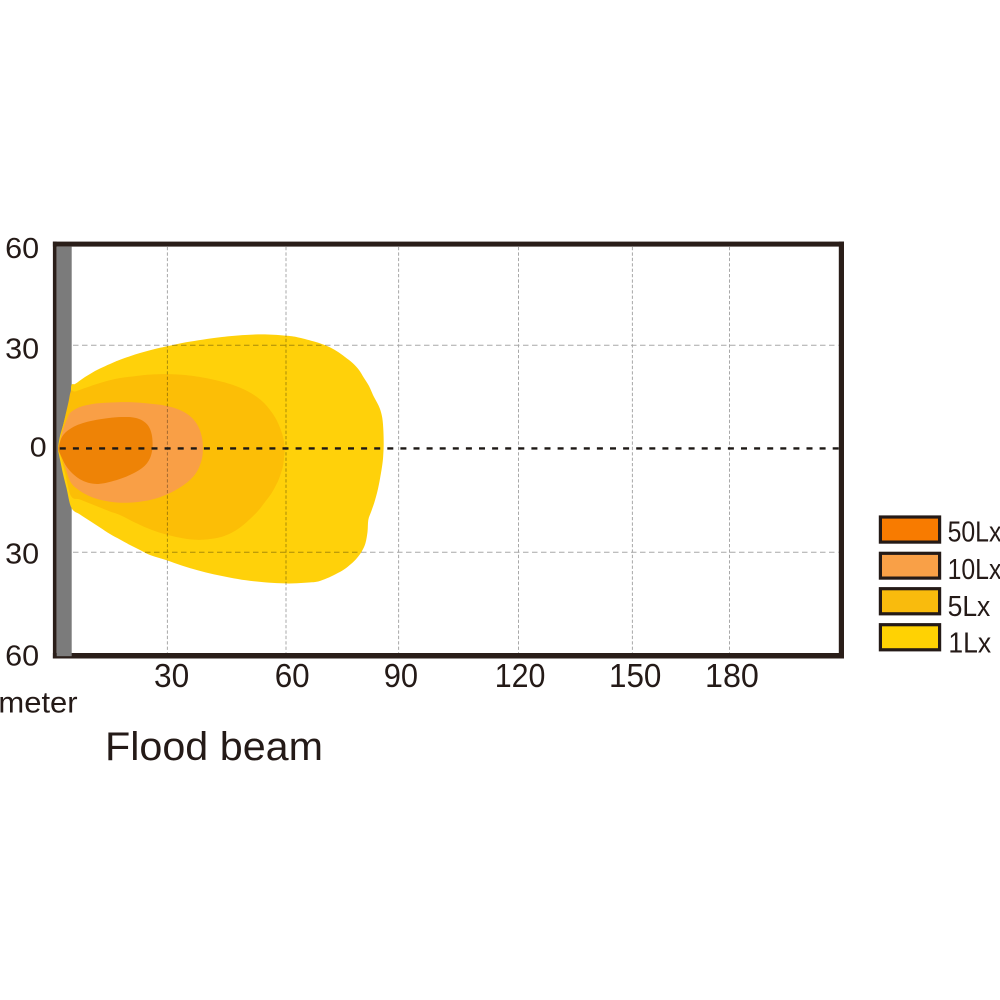  I want to click on svg-text: 0, so click(38, 447).